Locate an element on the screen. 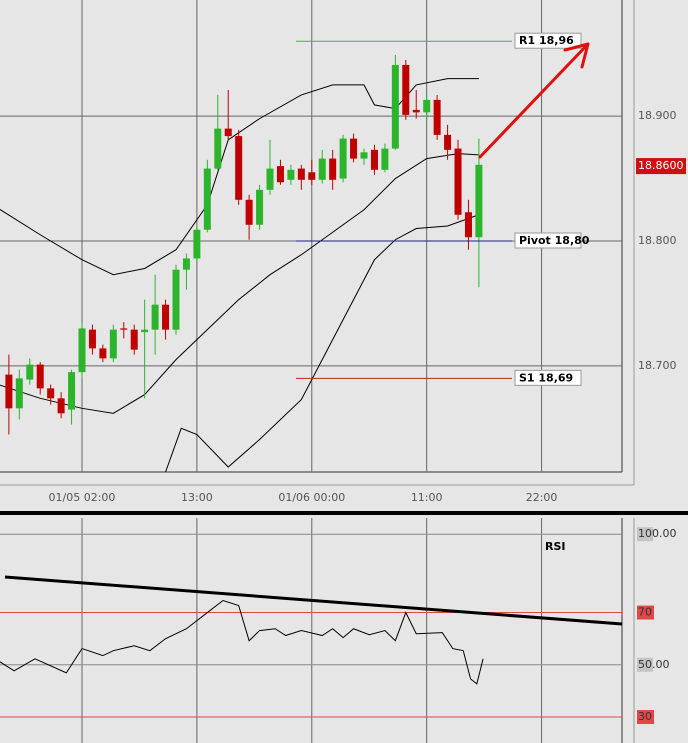 The height and width of the screenshot is (743, 688). last-price-box is located at coordinates (661, 166).